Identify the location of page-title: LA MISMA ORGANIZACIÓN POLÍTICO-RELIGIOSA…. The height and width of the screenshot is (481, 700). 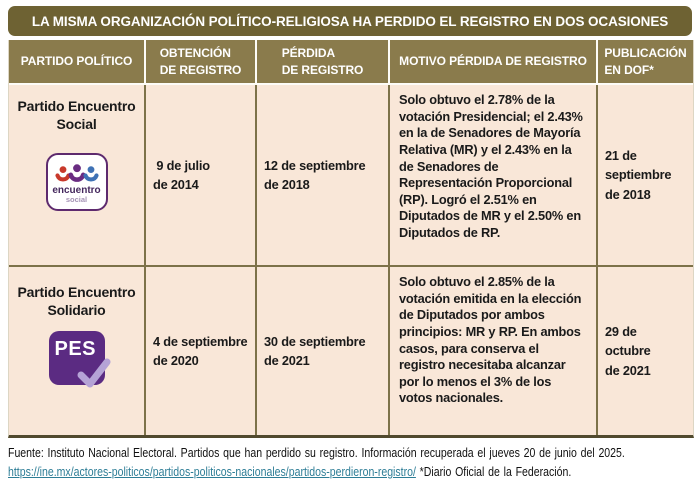
(350, 21).